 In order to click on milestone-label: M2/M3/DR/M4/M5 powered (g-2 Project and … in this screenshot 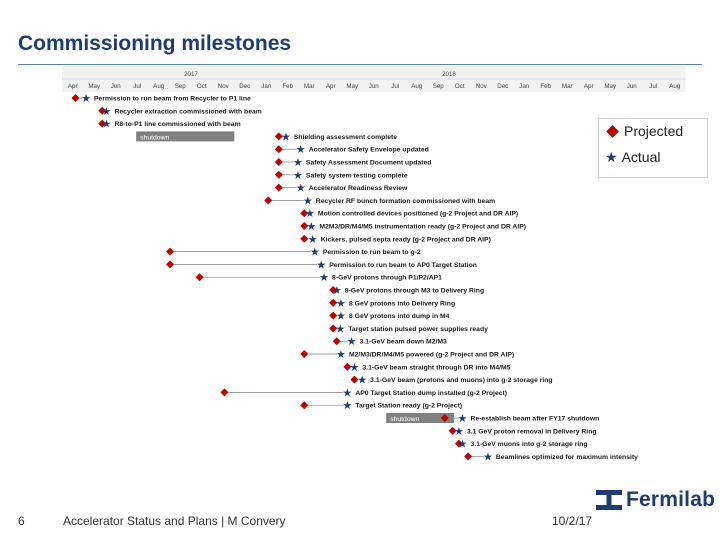, I will do `click(431, 355)`.